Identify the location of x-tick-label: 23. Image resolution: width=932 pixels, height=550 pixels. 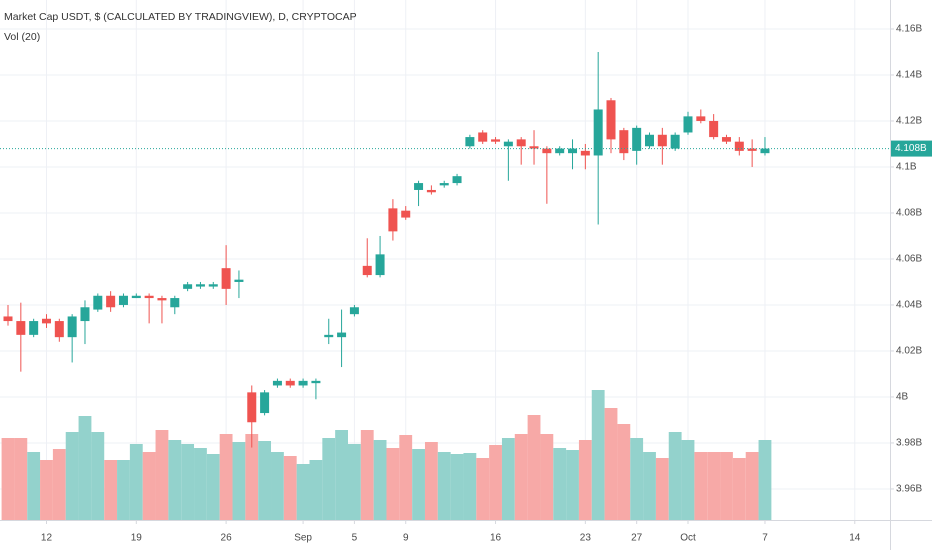
(586, 538).